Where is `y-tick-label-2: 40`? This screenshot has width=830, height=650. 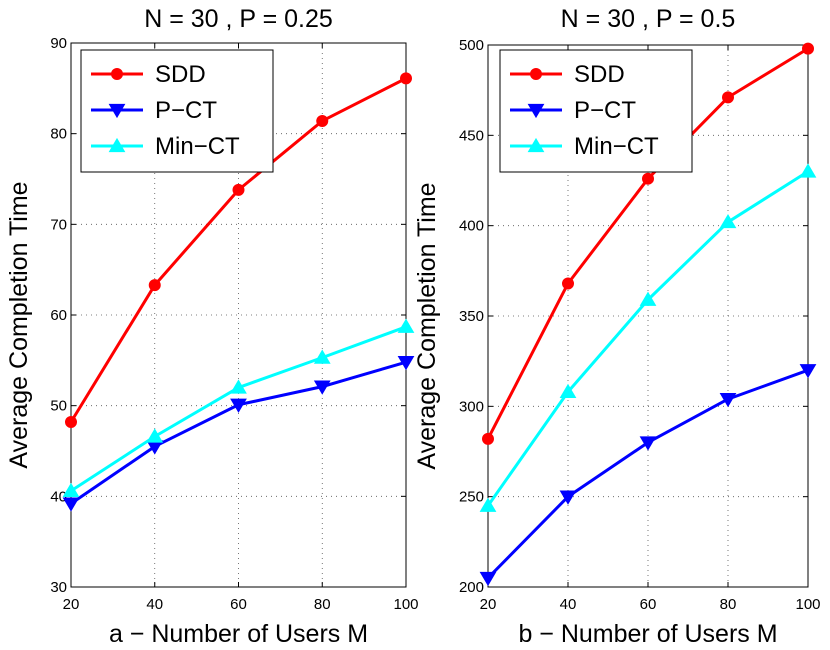
y-tick-label-2: 40 is located at coordinates (58, 496).